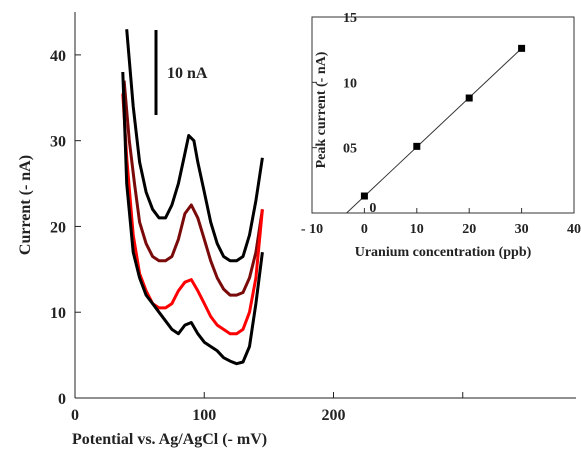 The width and height of the screenshot is (581, 451). What do you see at coordinates (574, 229) in the screenshot?
I see `inset-x-tick-label: 40` at bounding box center [574, 229].